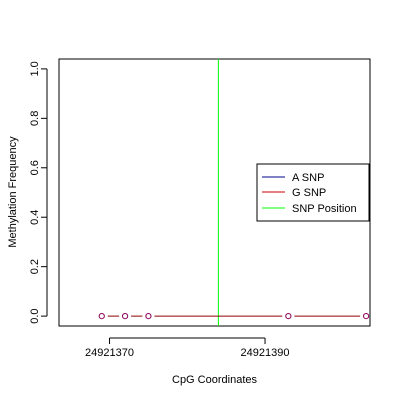  What do you see at coordinates (35, 315) in the screenshot?
I see `y-tick-label: 0.0` at bounding box center [35, 315].